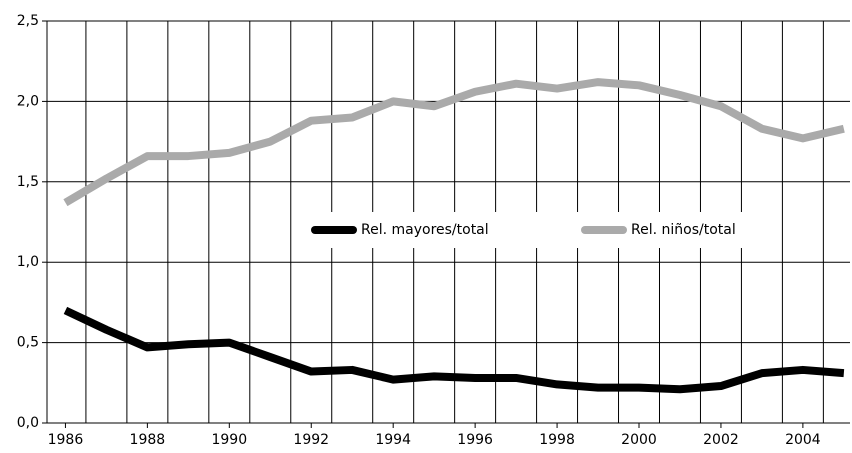  Describe the element at coordinates (148, 440) in the screenshot. I see `x-tick-label: 1988` at that location.